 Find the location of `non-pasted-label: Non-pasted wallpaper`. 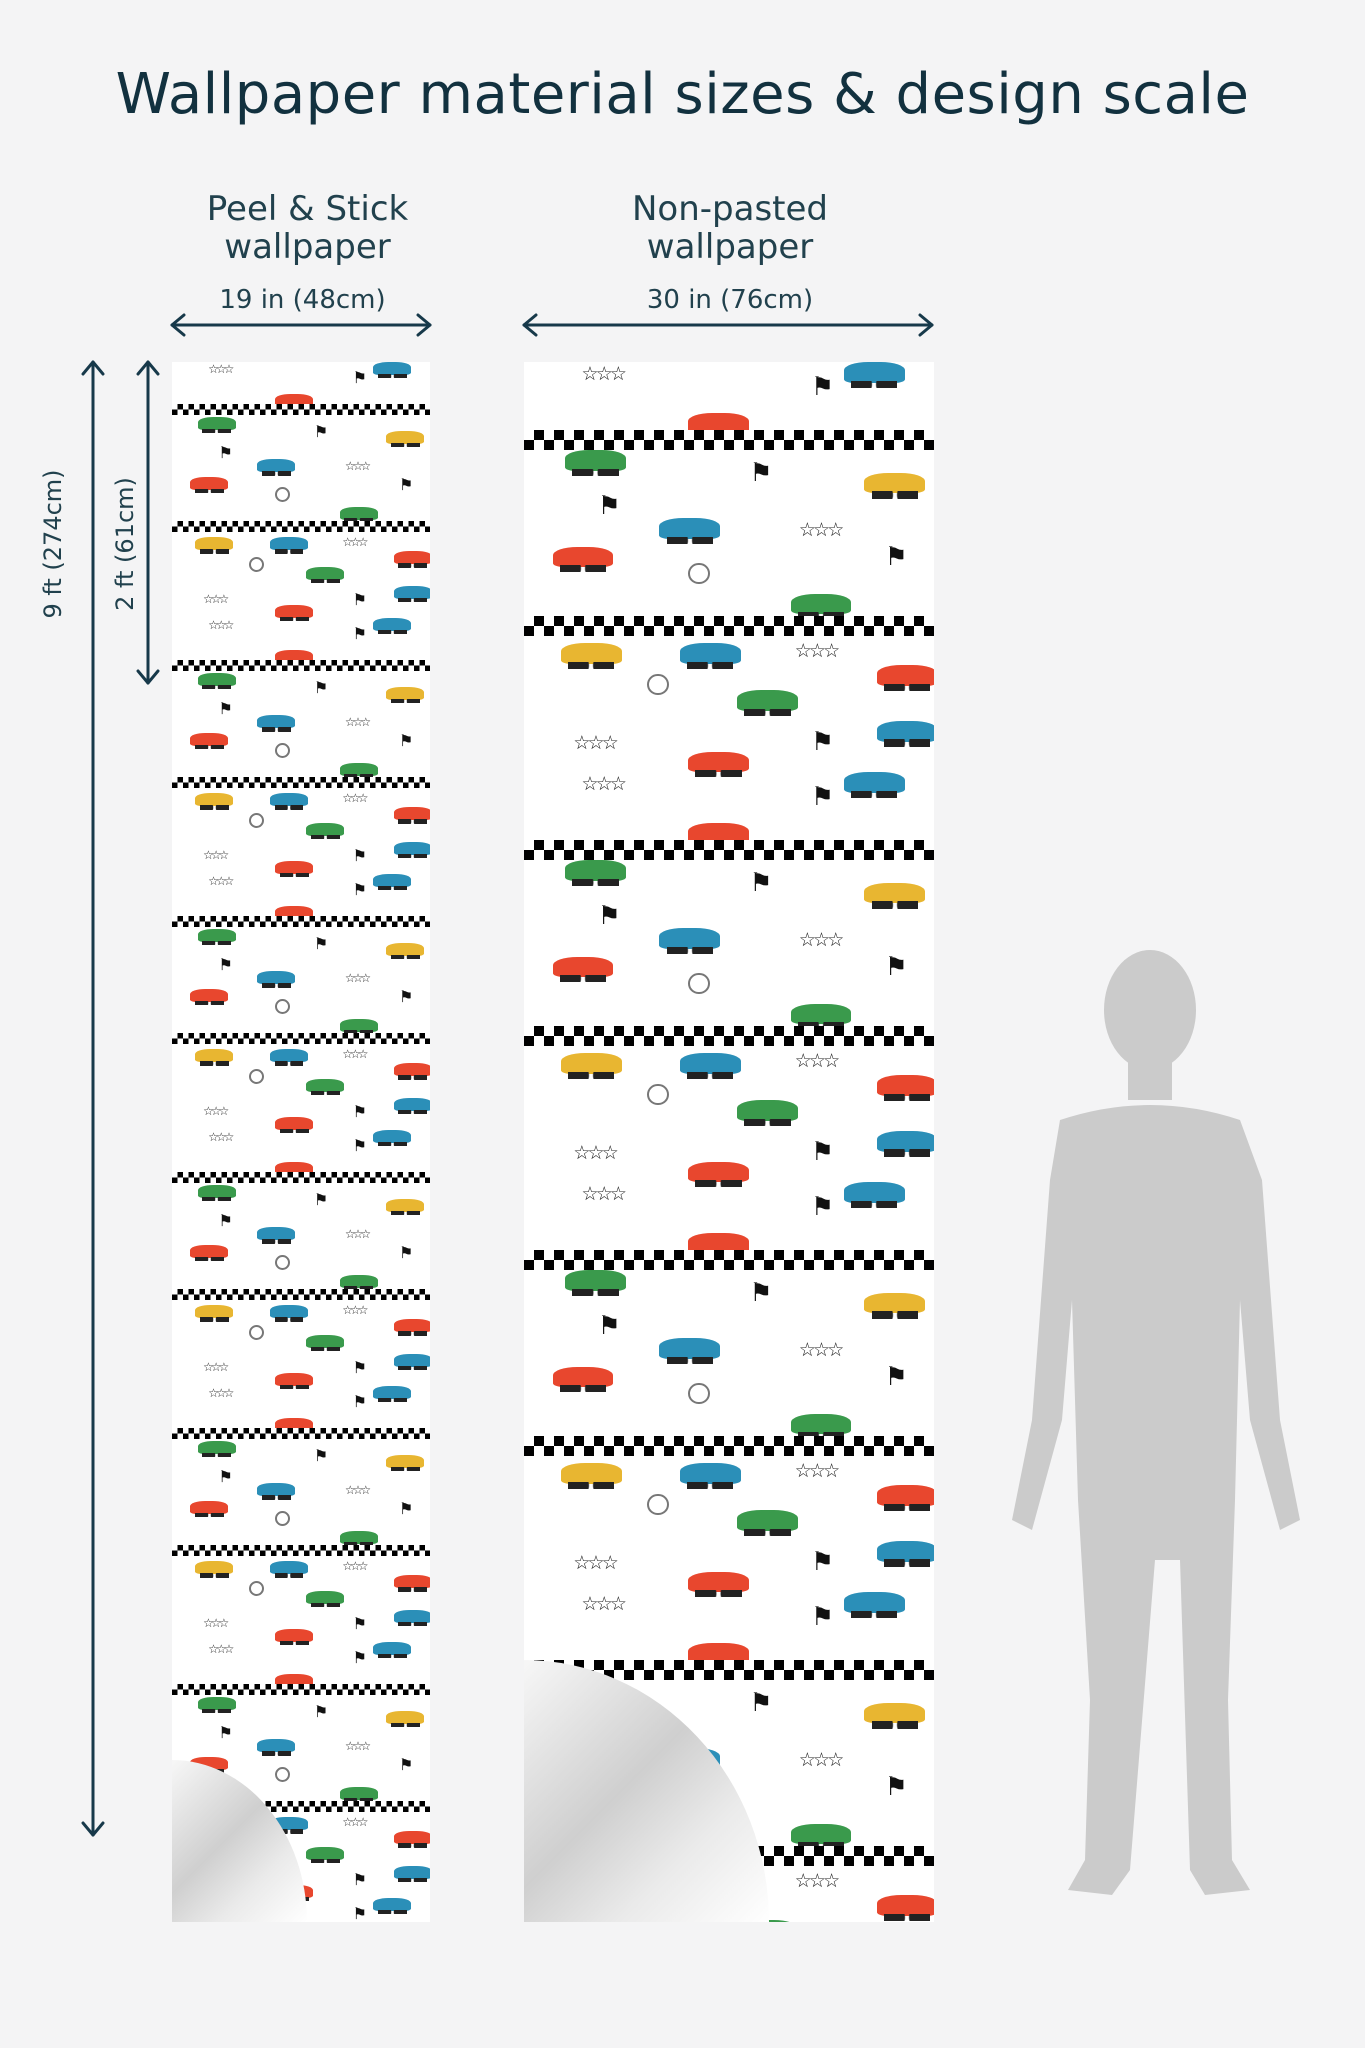

non-pasted-label: Non-pasted wallpaper is located at coordinates (730, 228).